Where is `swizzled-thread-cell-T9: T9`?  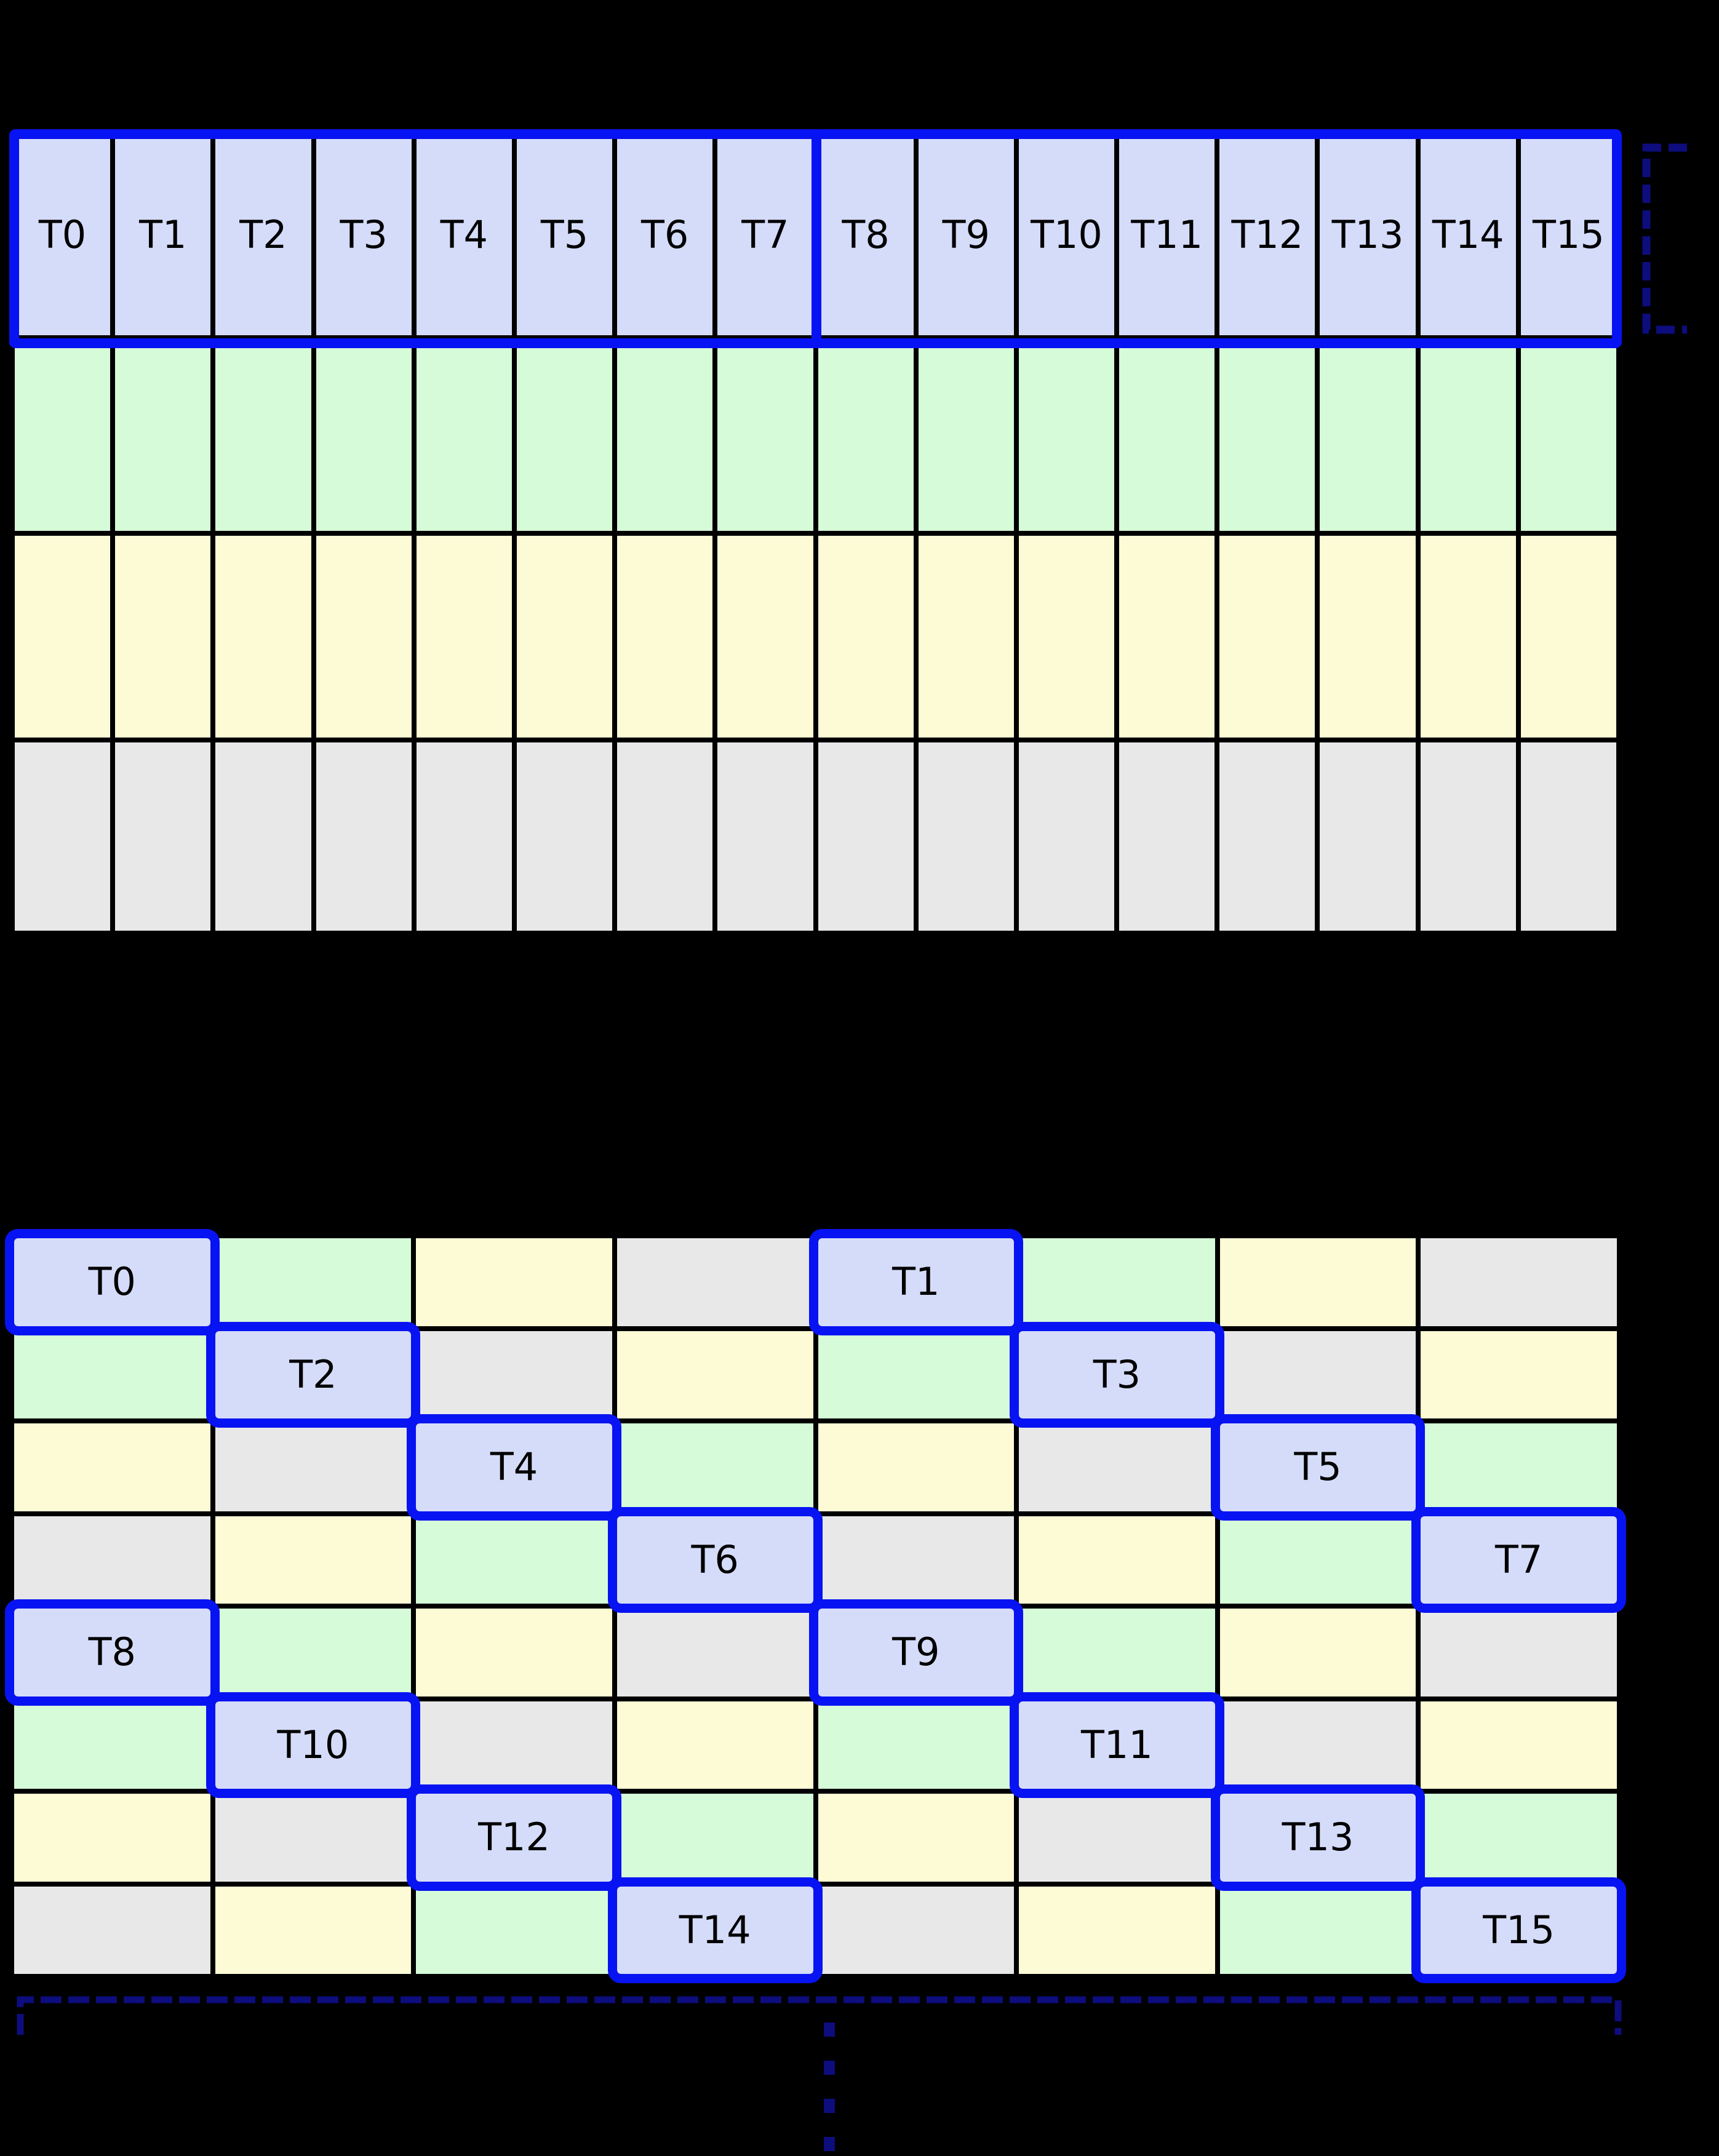 swizzled-thread-cell-T9: T9 is located at coordinates (916, 1652).